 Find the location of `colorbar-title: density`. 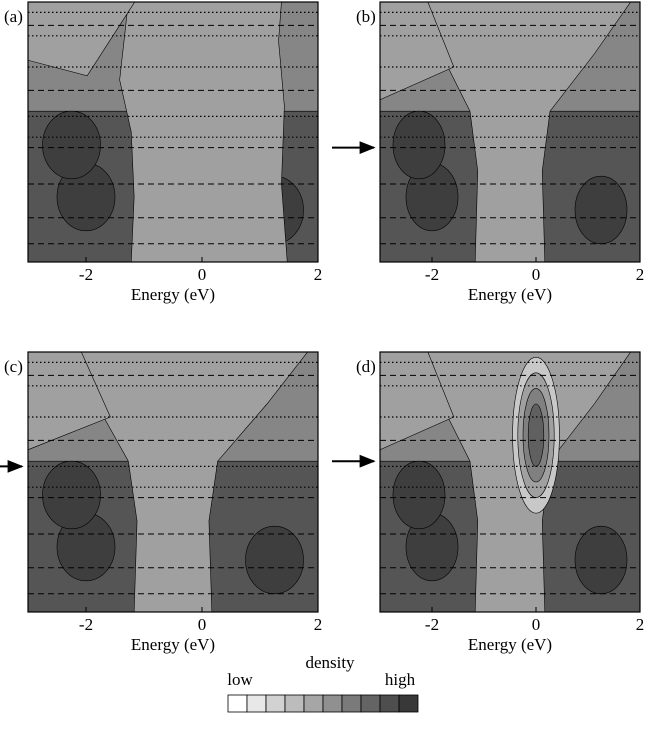

colorbar-title: density is located at coordinates (330, 662).